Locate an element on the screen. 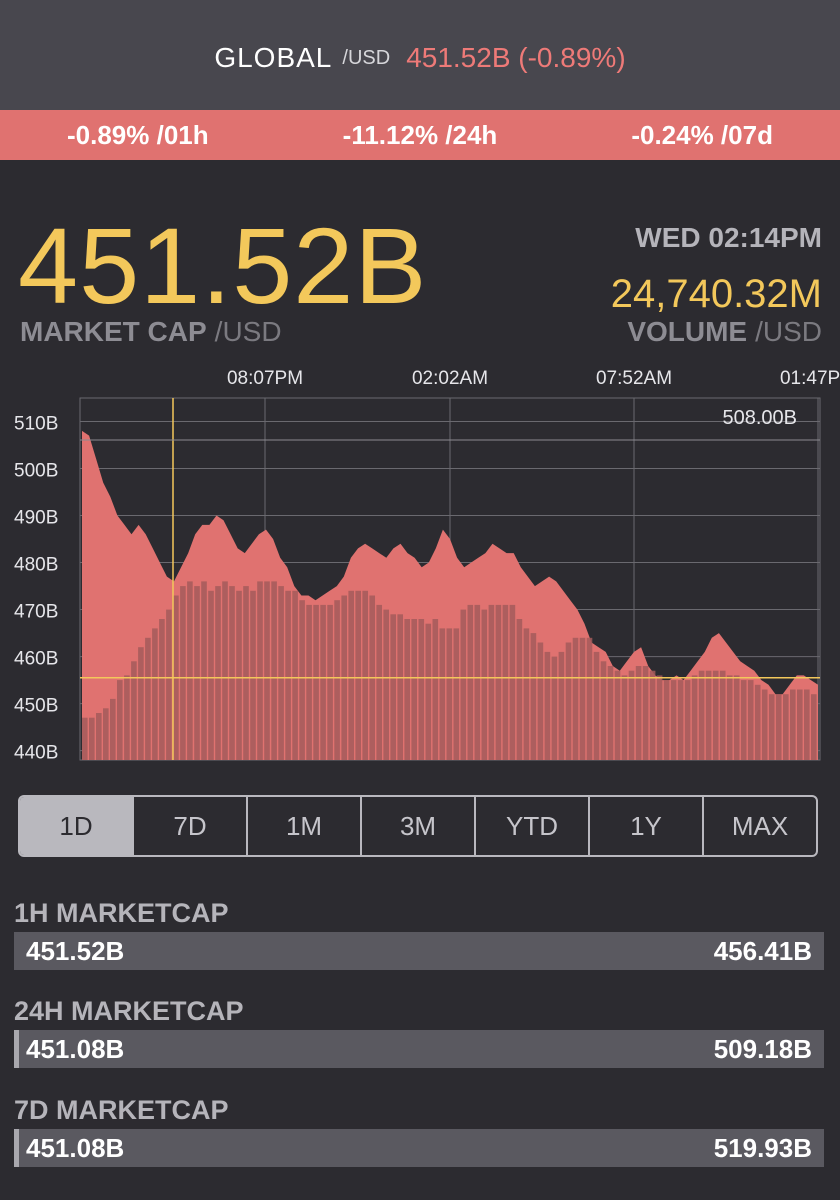 The width and height of the screenshot is (840, 1200). range-tab-3m: 3M is located at coordinates (417, 826).